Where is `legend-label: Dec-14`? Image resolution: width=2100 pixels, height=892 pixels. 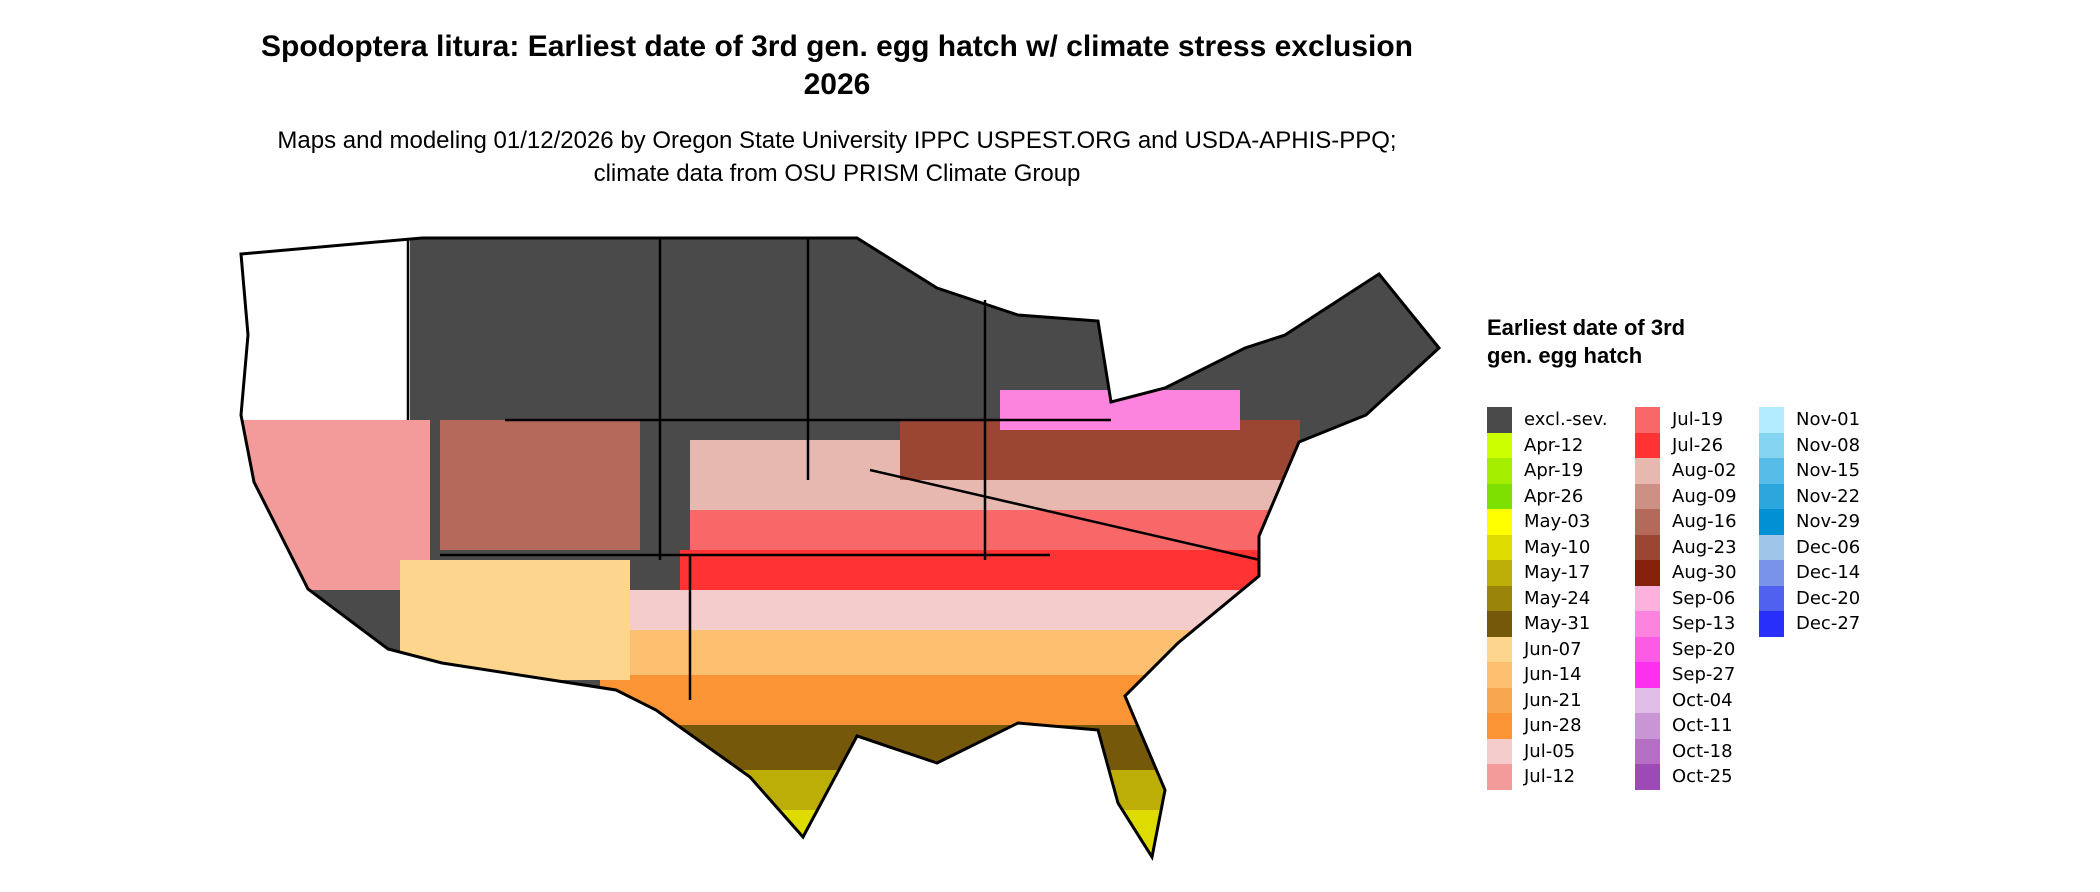 legend-label: Dec-14 is located at coordinates (1828, 573).